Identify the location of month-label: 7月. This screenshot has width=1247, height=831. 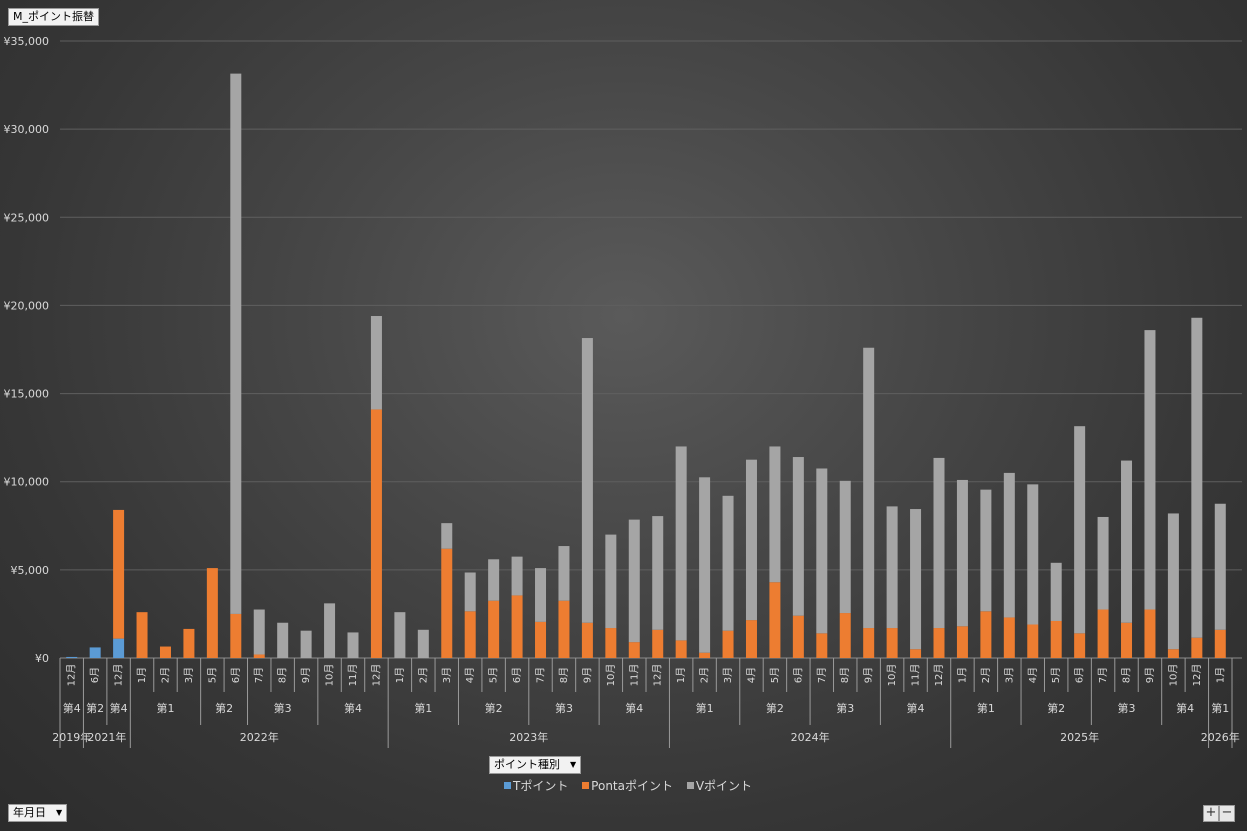
(822, 675).